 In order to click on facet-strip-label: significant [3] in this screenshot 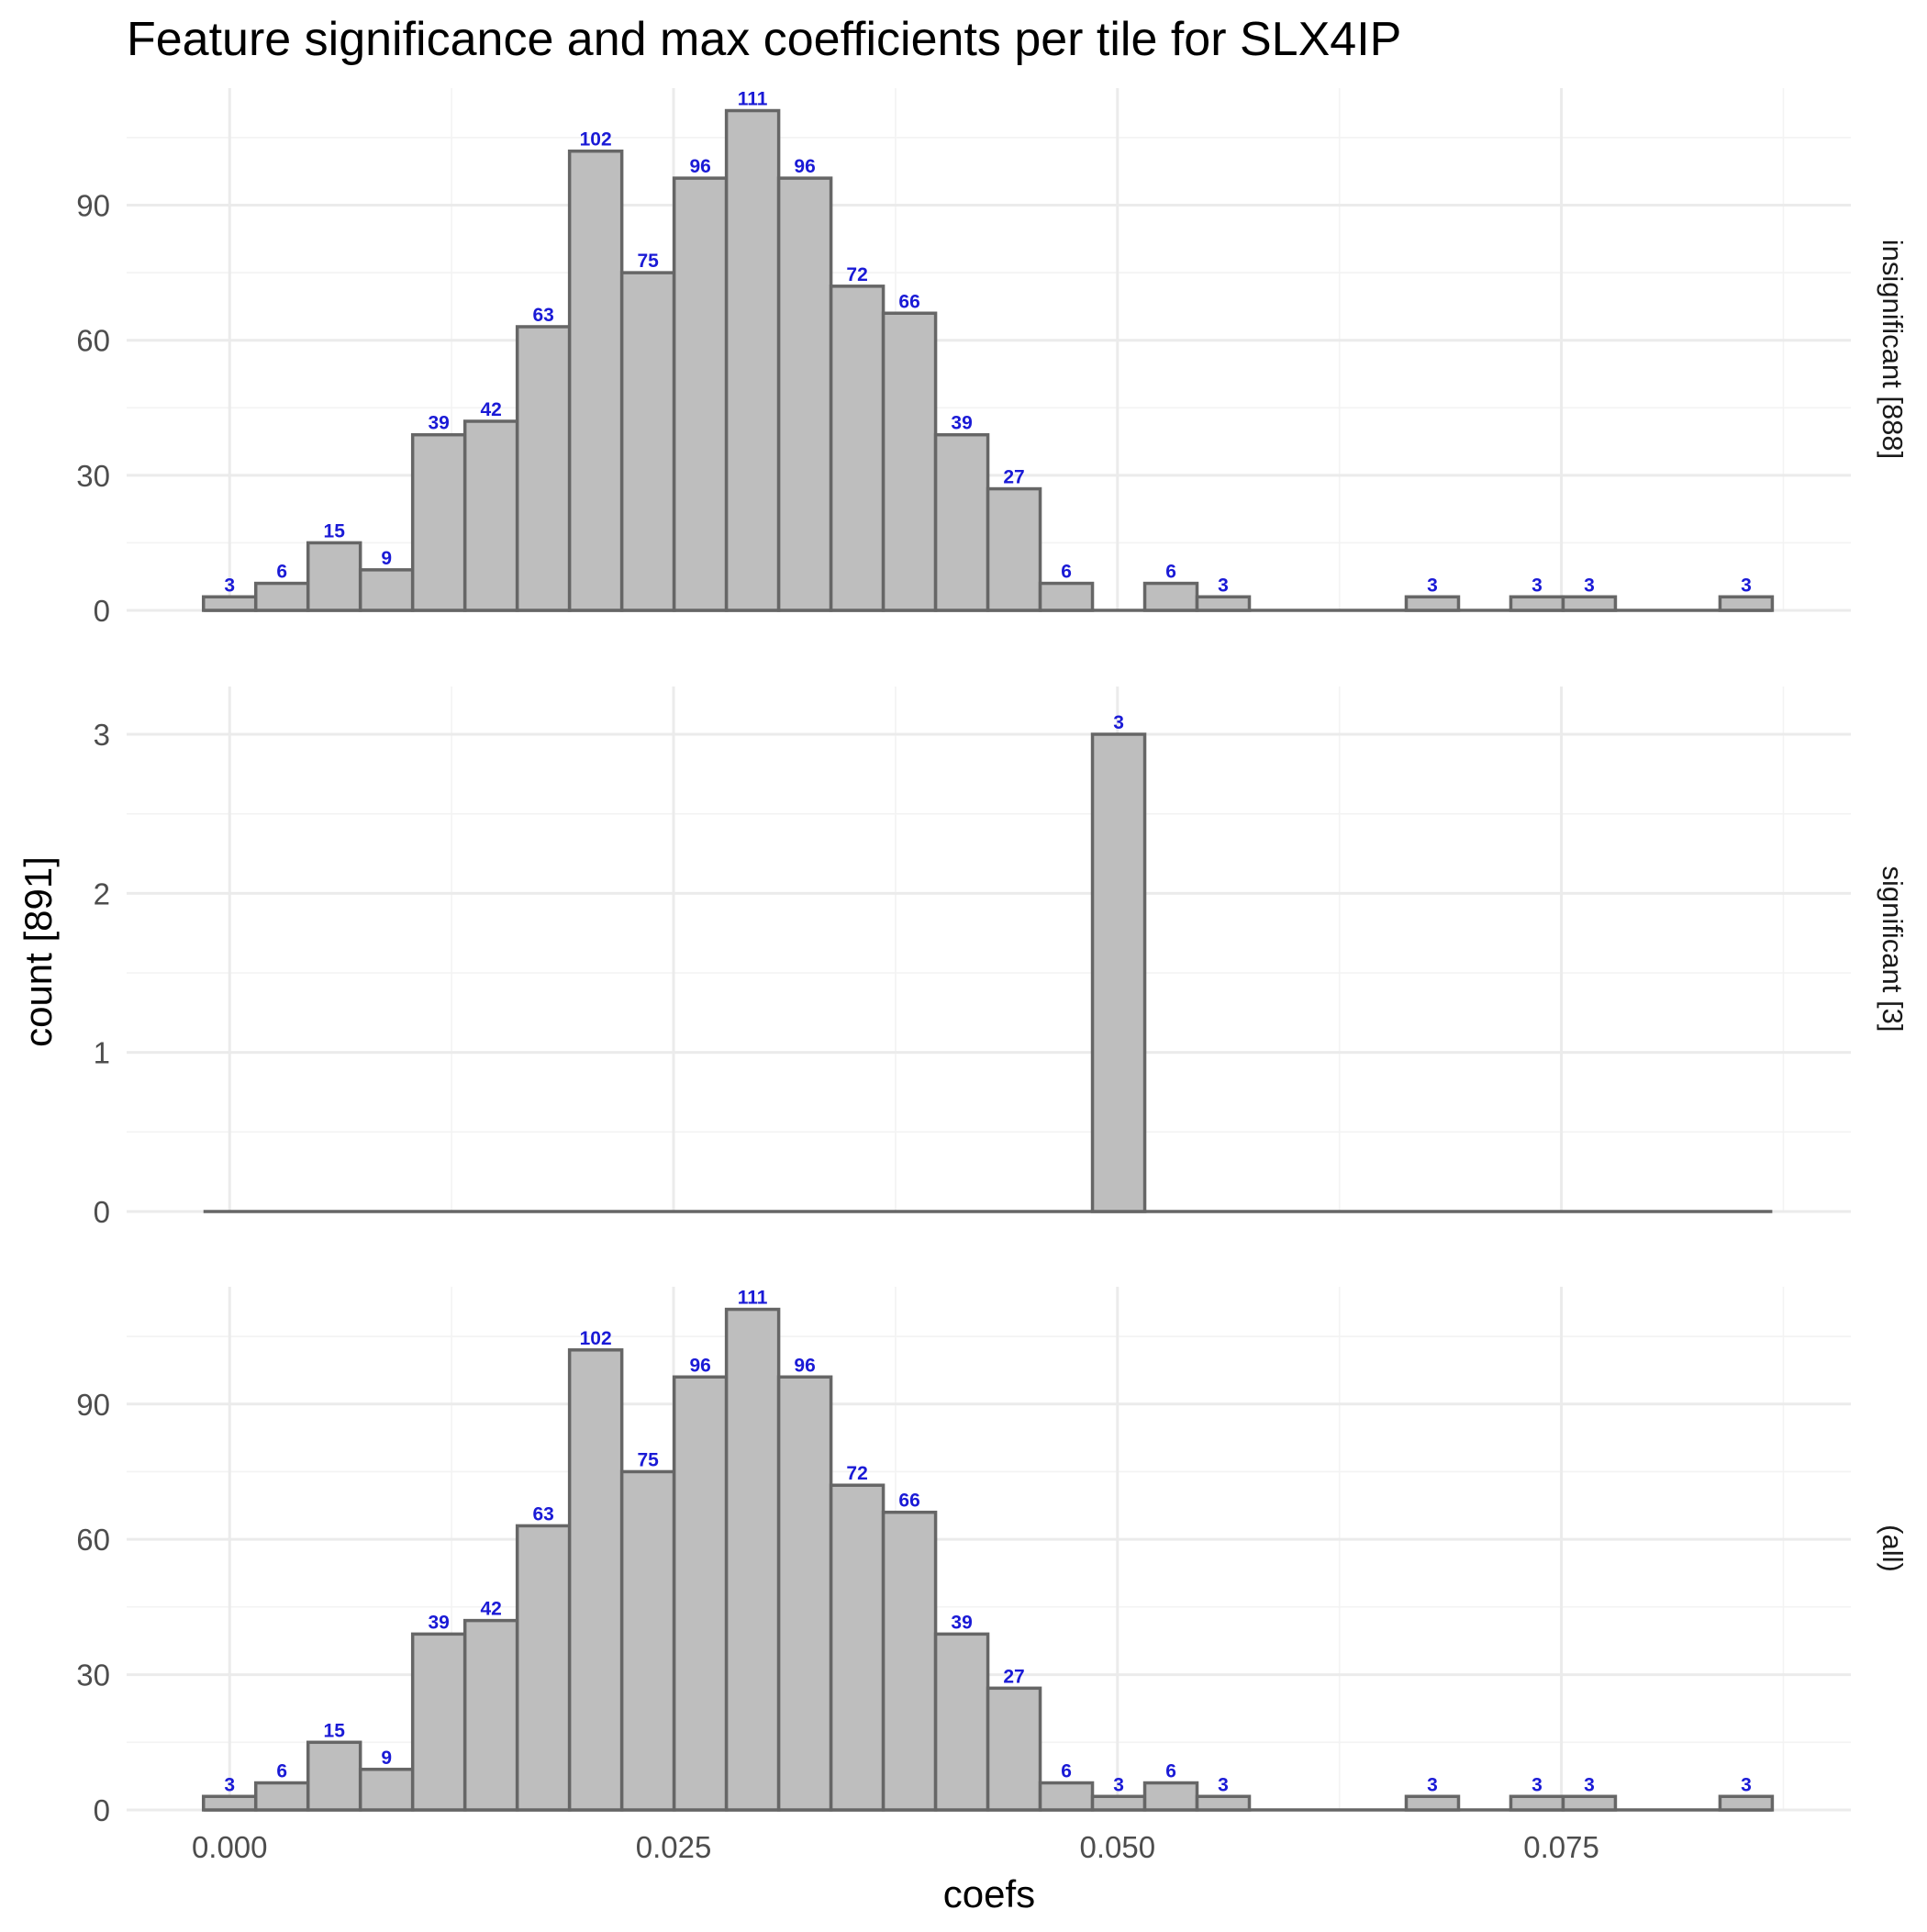, I will do `click(1893, 950)`.